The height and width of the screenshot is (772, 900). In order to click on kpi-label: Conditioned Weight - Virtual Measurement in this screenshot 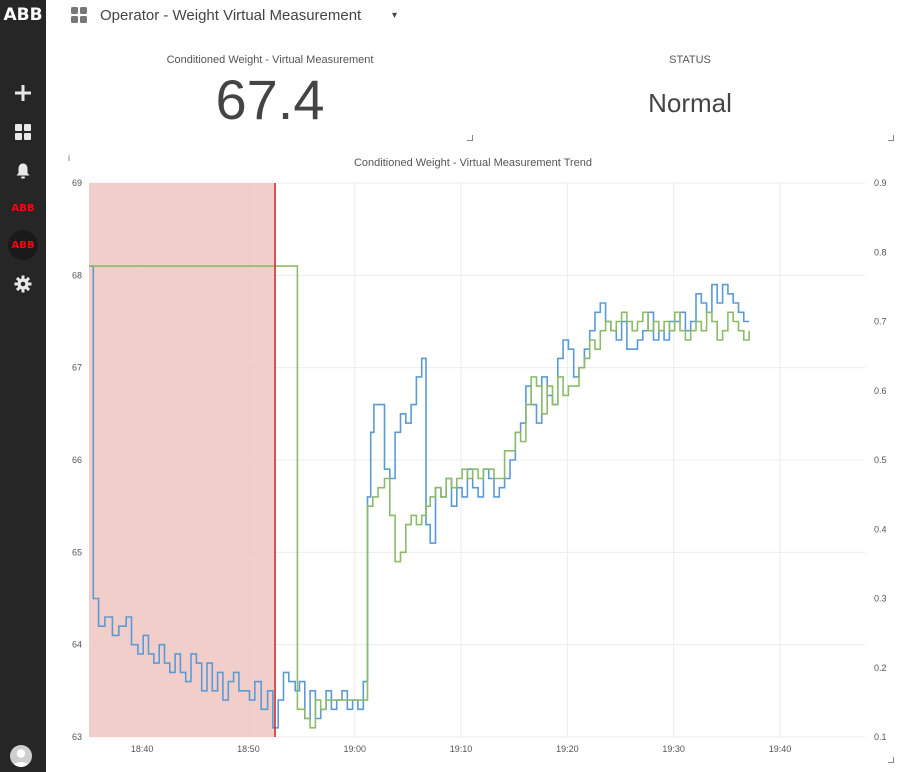, I will do `click(270, 60)`.